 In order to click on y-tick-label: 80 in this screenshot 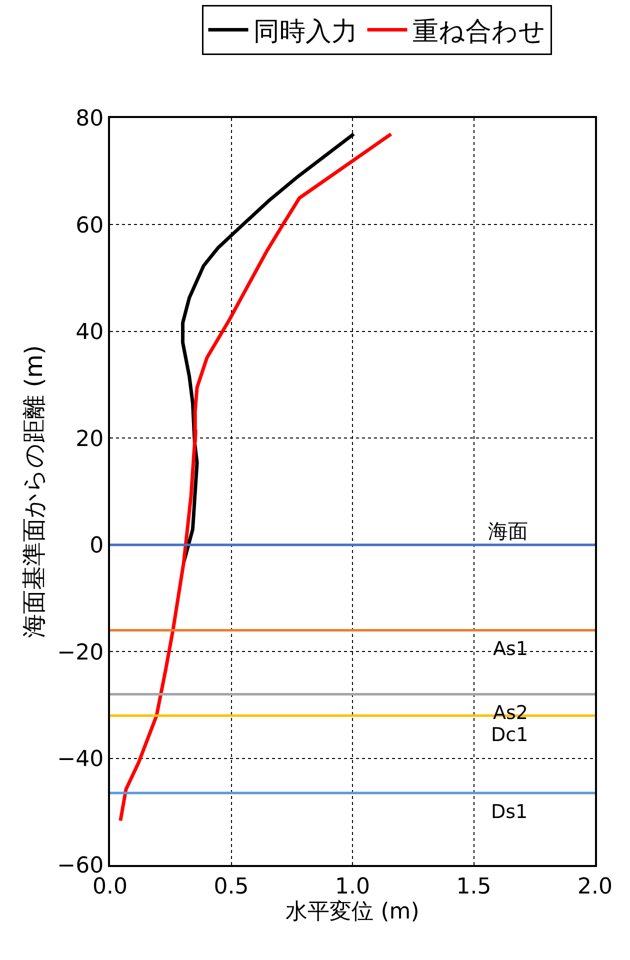, I will do `click(90, 119)`.